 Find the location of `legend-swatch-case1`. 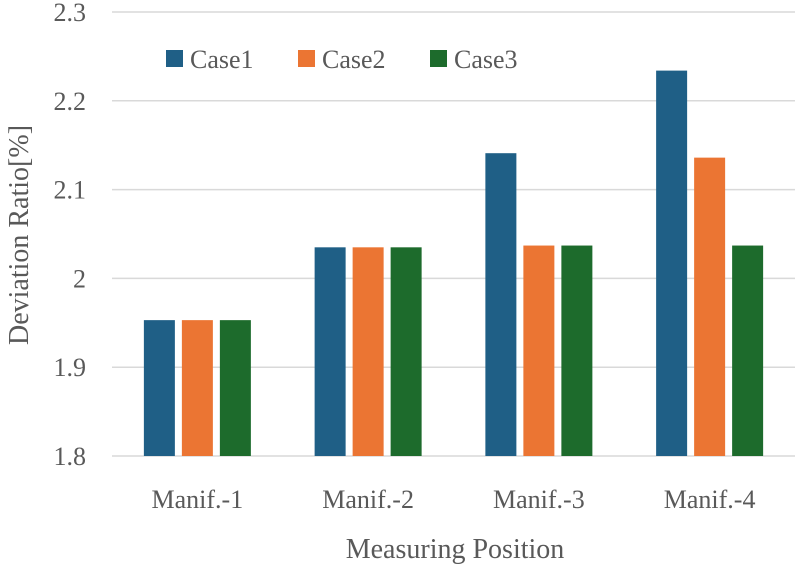

legend-swatch-case1 is located at coordinates (174, 58).